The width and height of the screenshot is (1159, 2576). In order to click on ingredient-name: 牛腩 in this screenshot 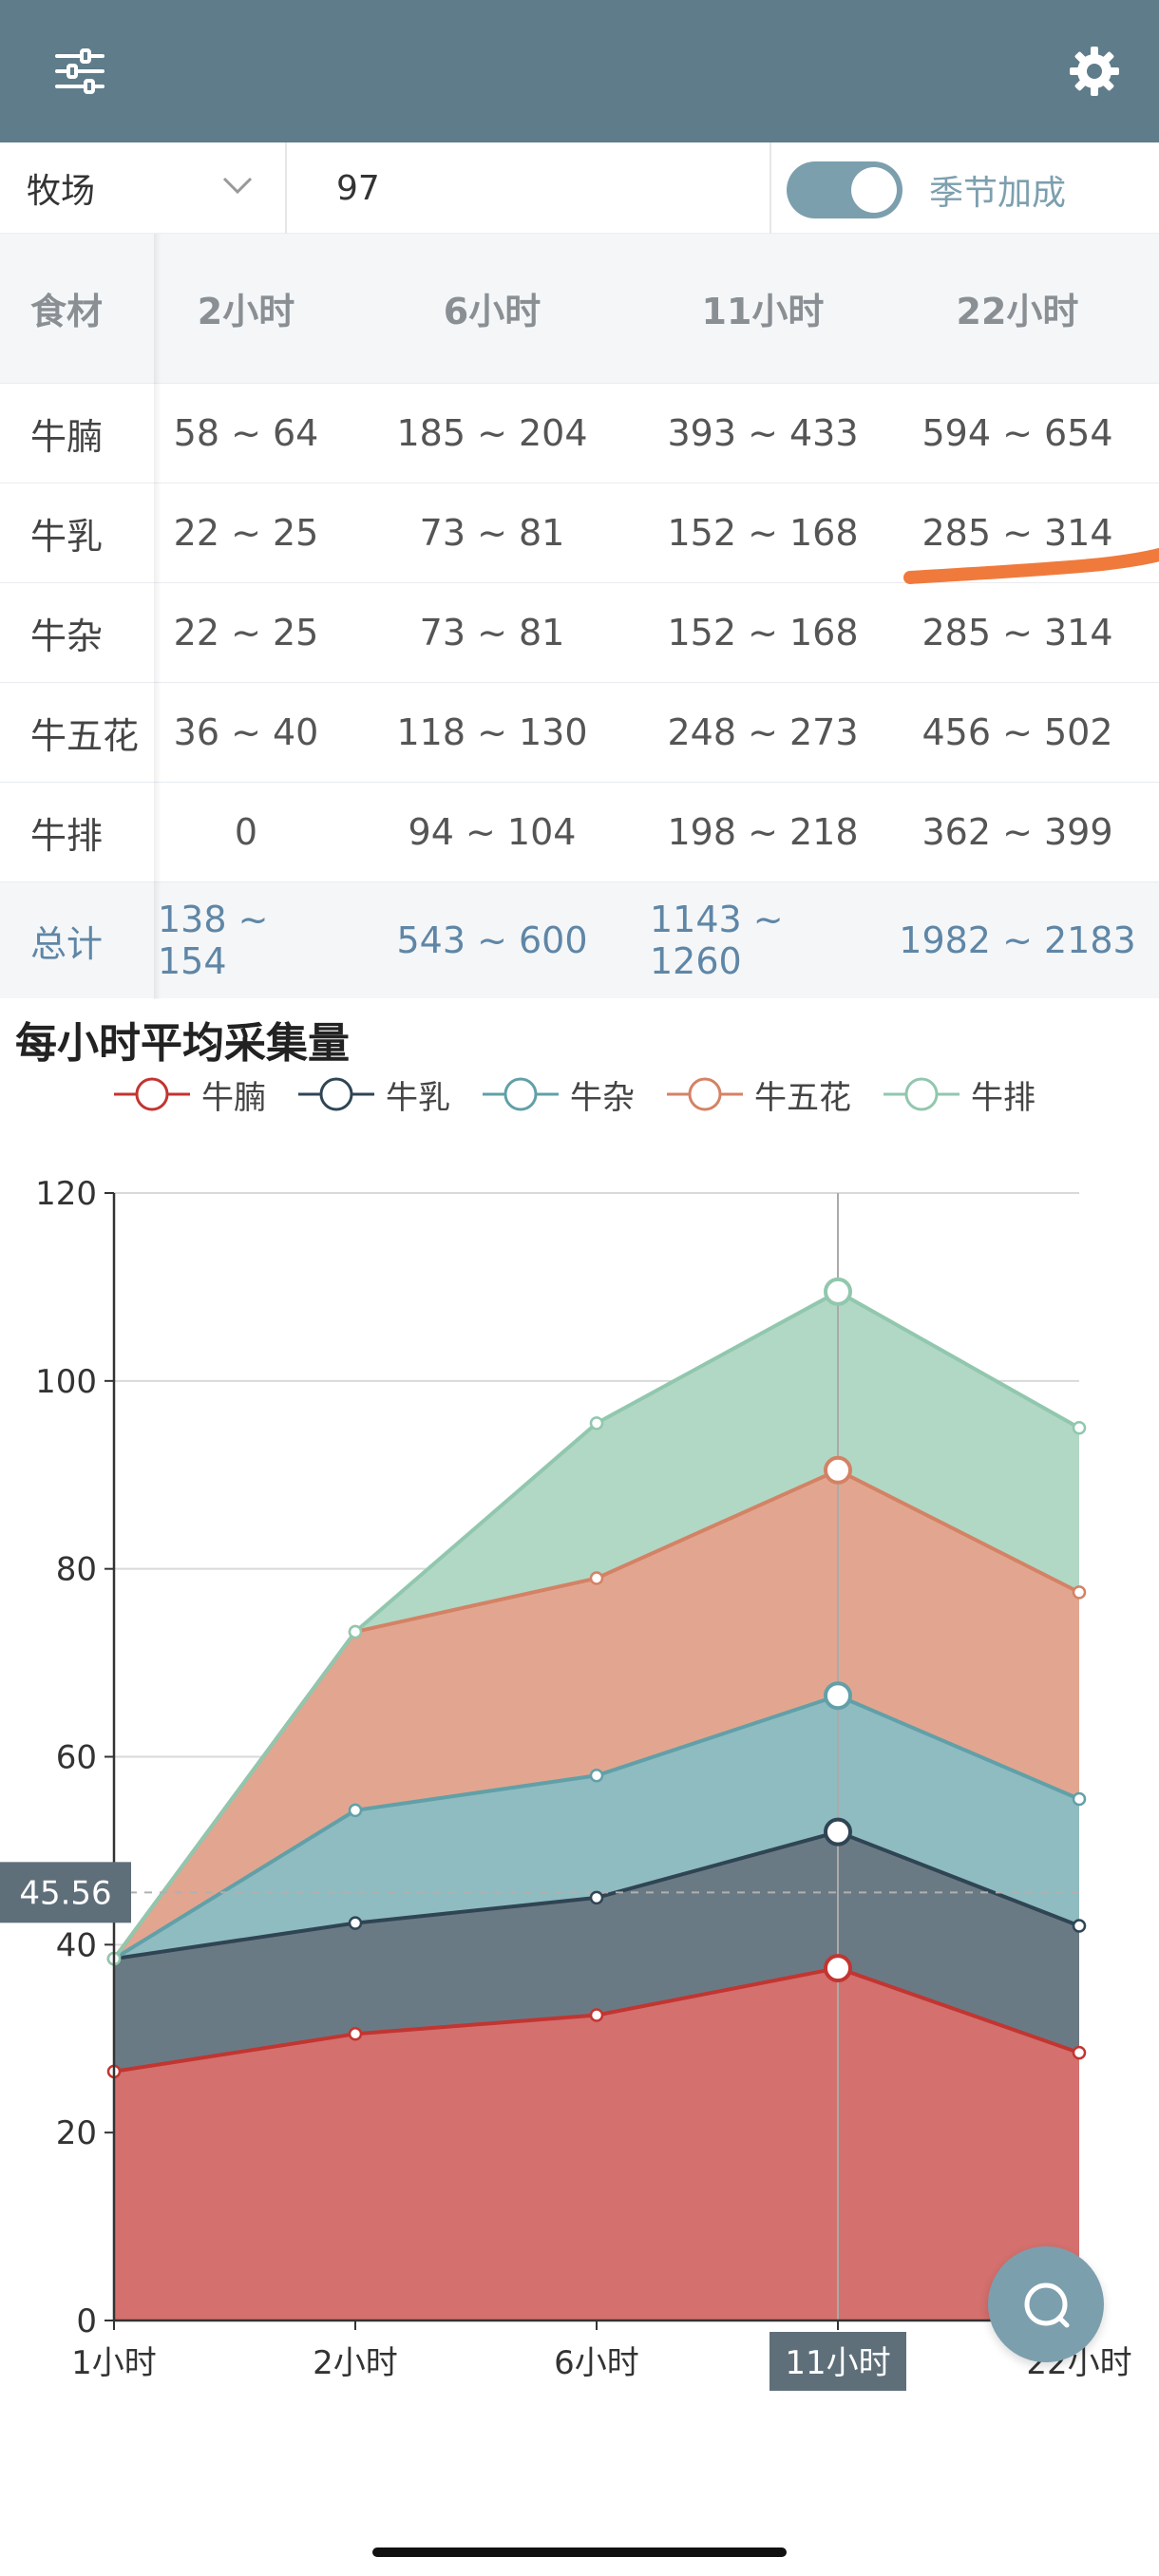, I will do `click(67, 436)`.